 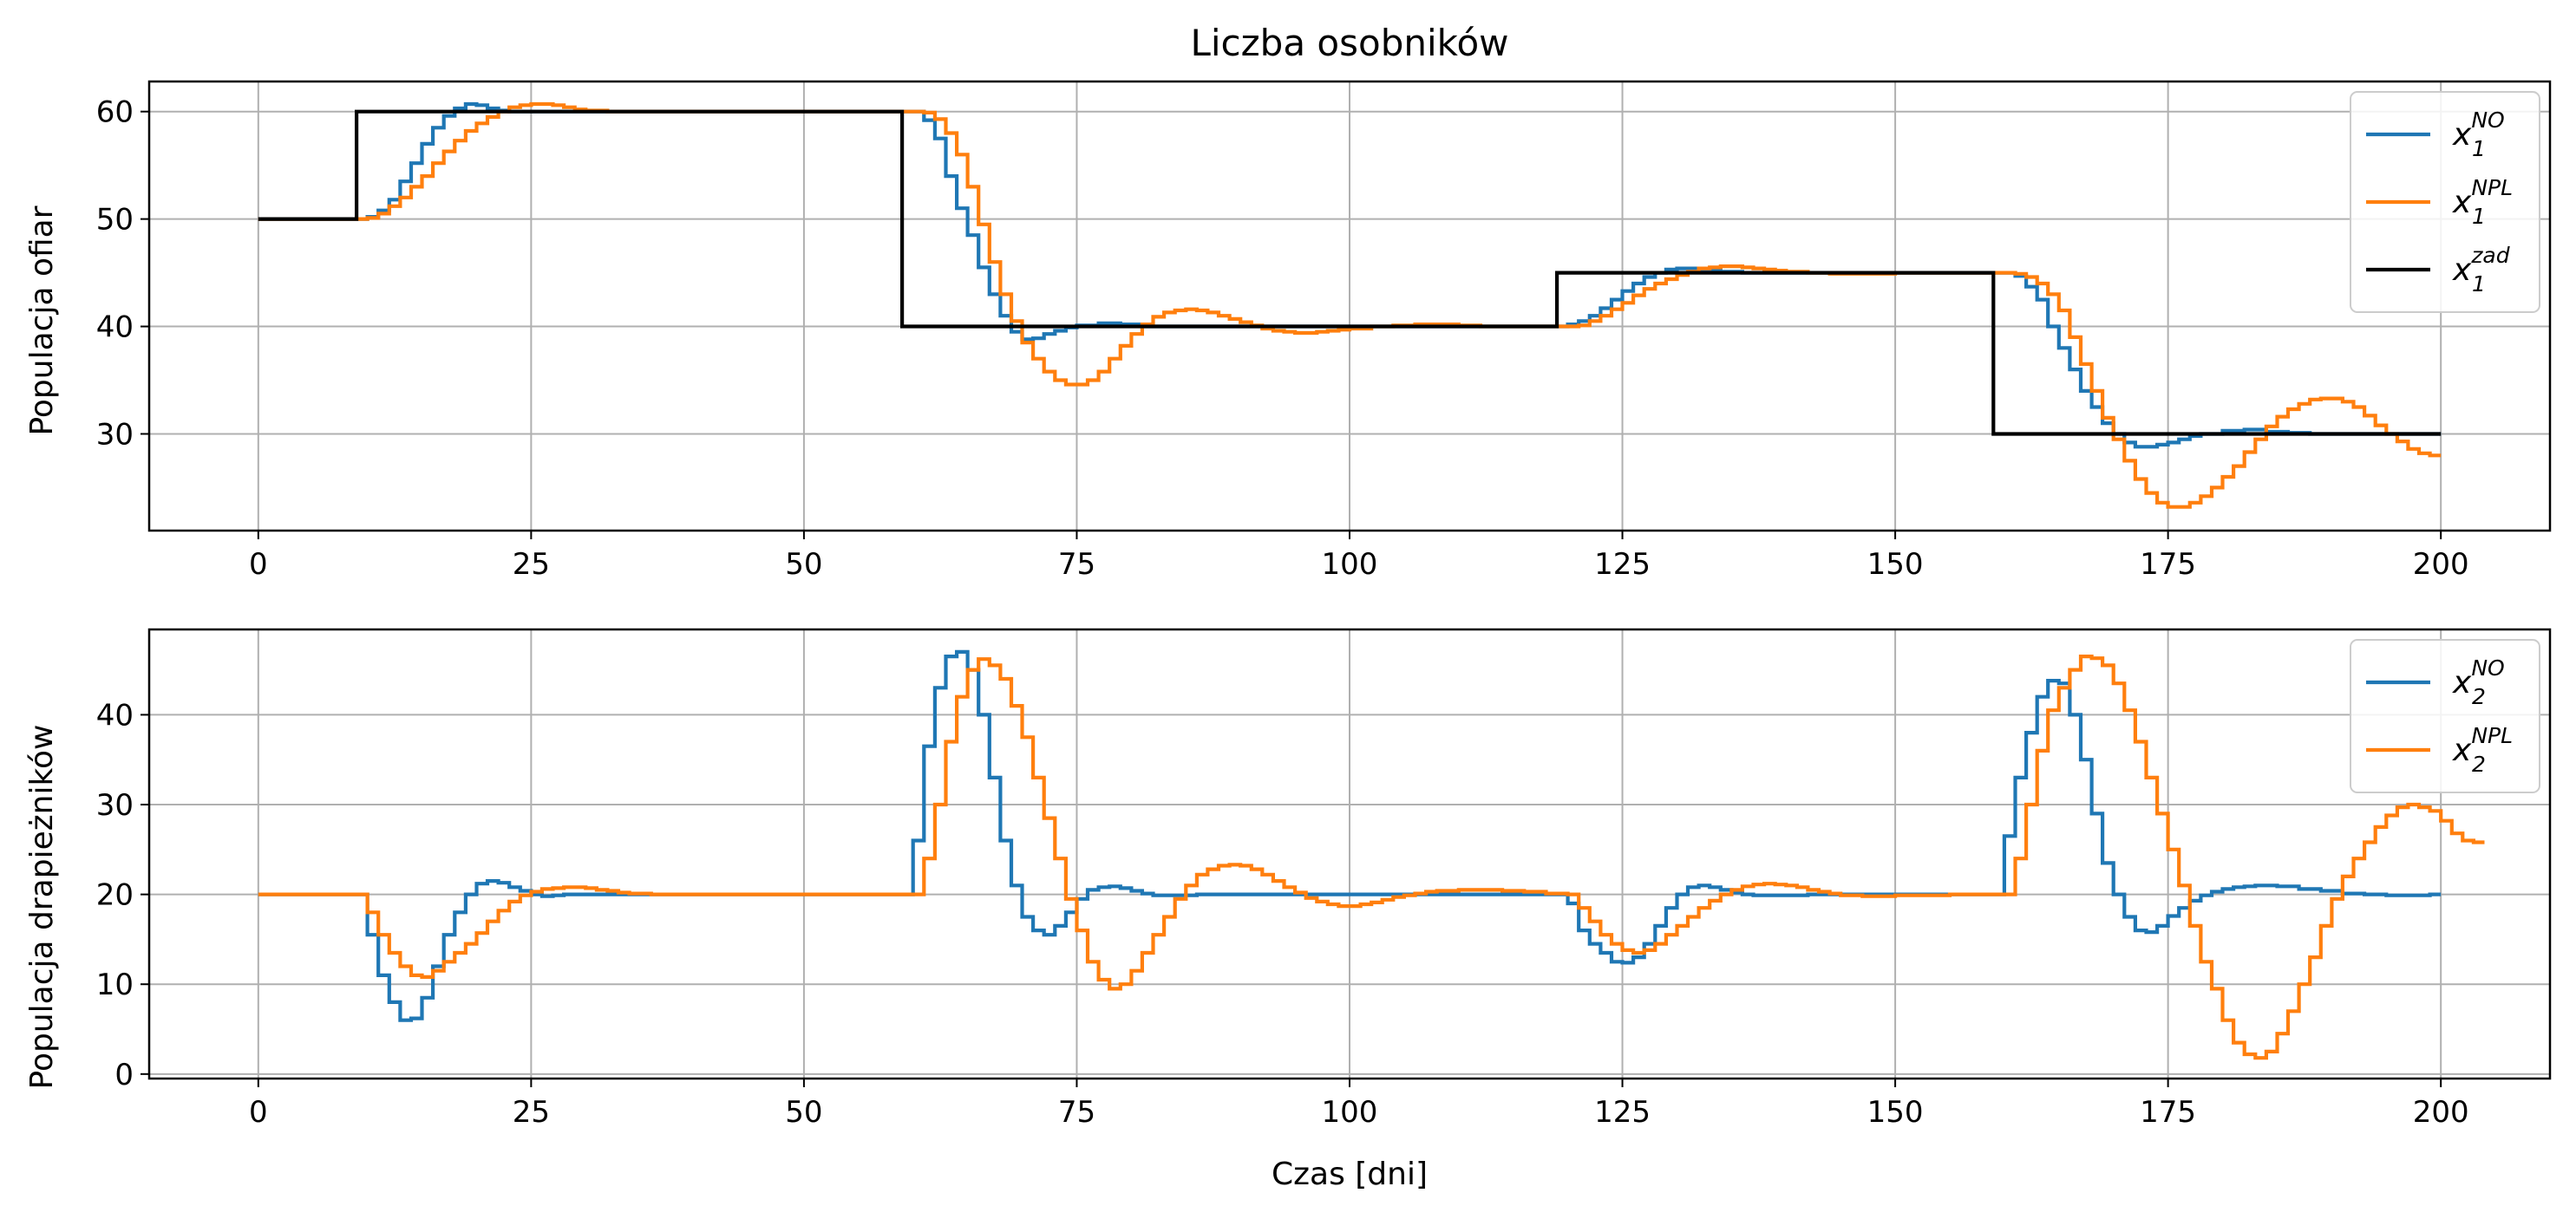 What do you see at coordinates (2478, 134) in the screenshot?
I see `legend-label: xNO 1` at bounding box center [2478, 134].